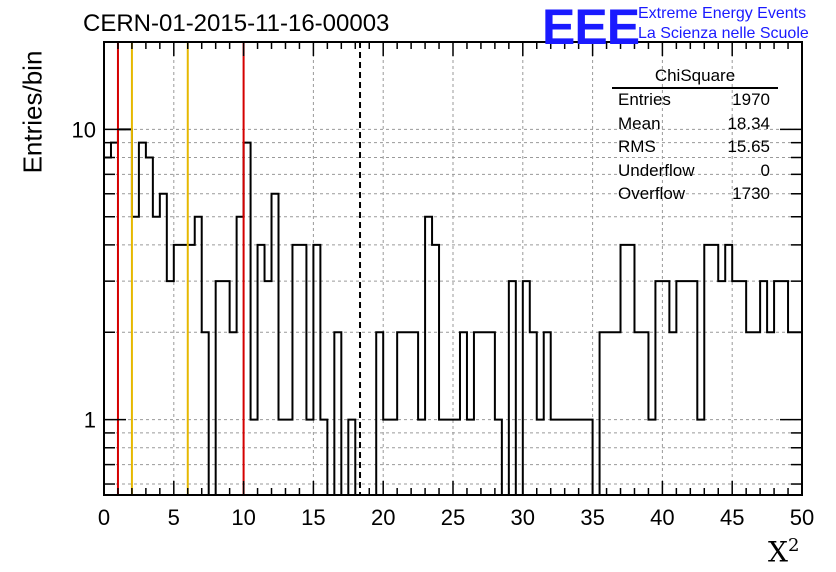  I want to click on y-tick-label: 10, so click(84, 129).